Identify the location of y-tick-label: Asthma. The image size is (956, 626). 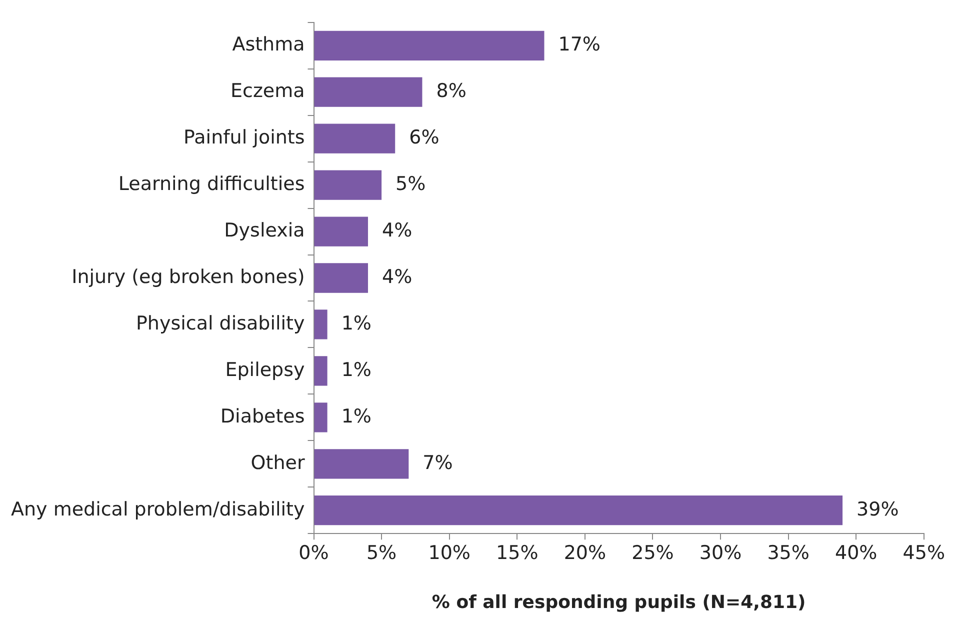
(268, 45).